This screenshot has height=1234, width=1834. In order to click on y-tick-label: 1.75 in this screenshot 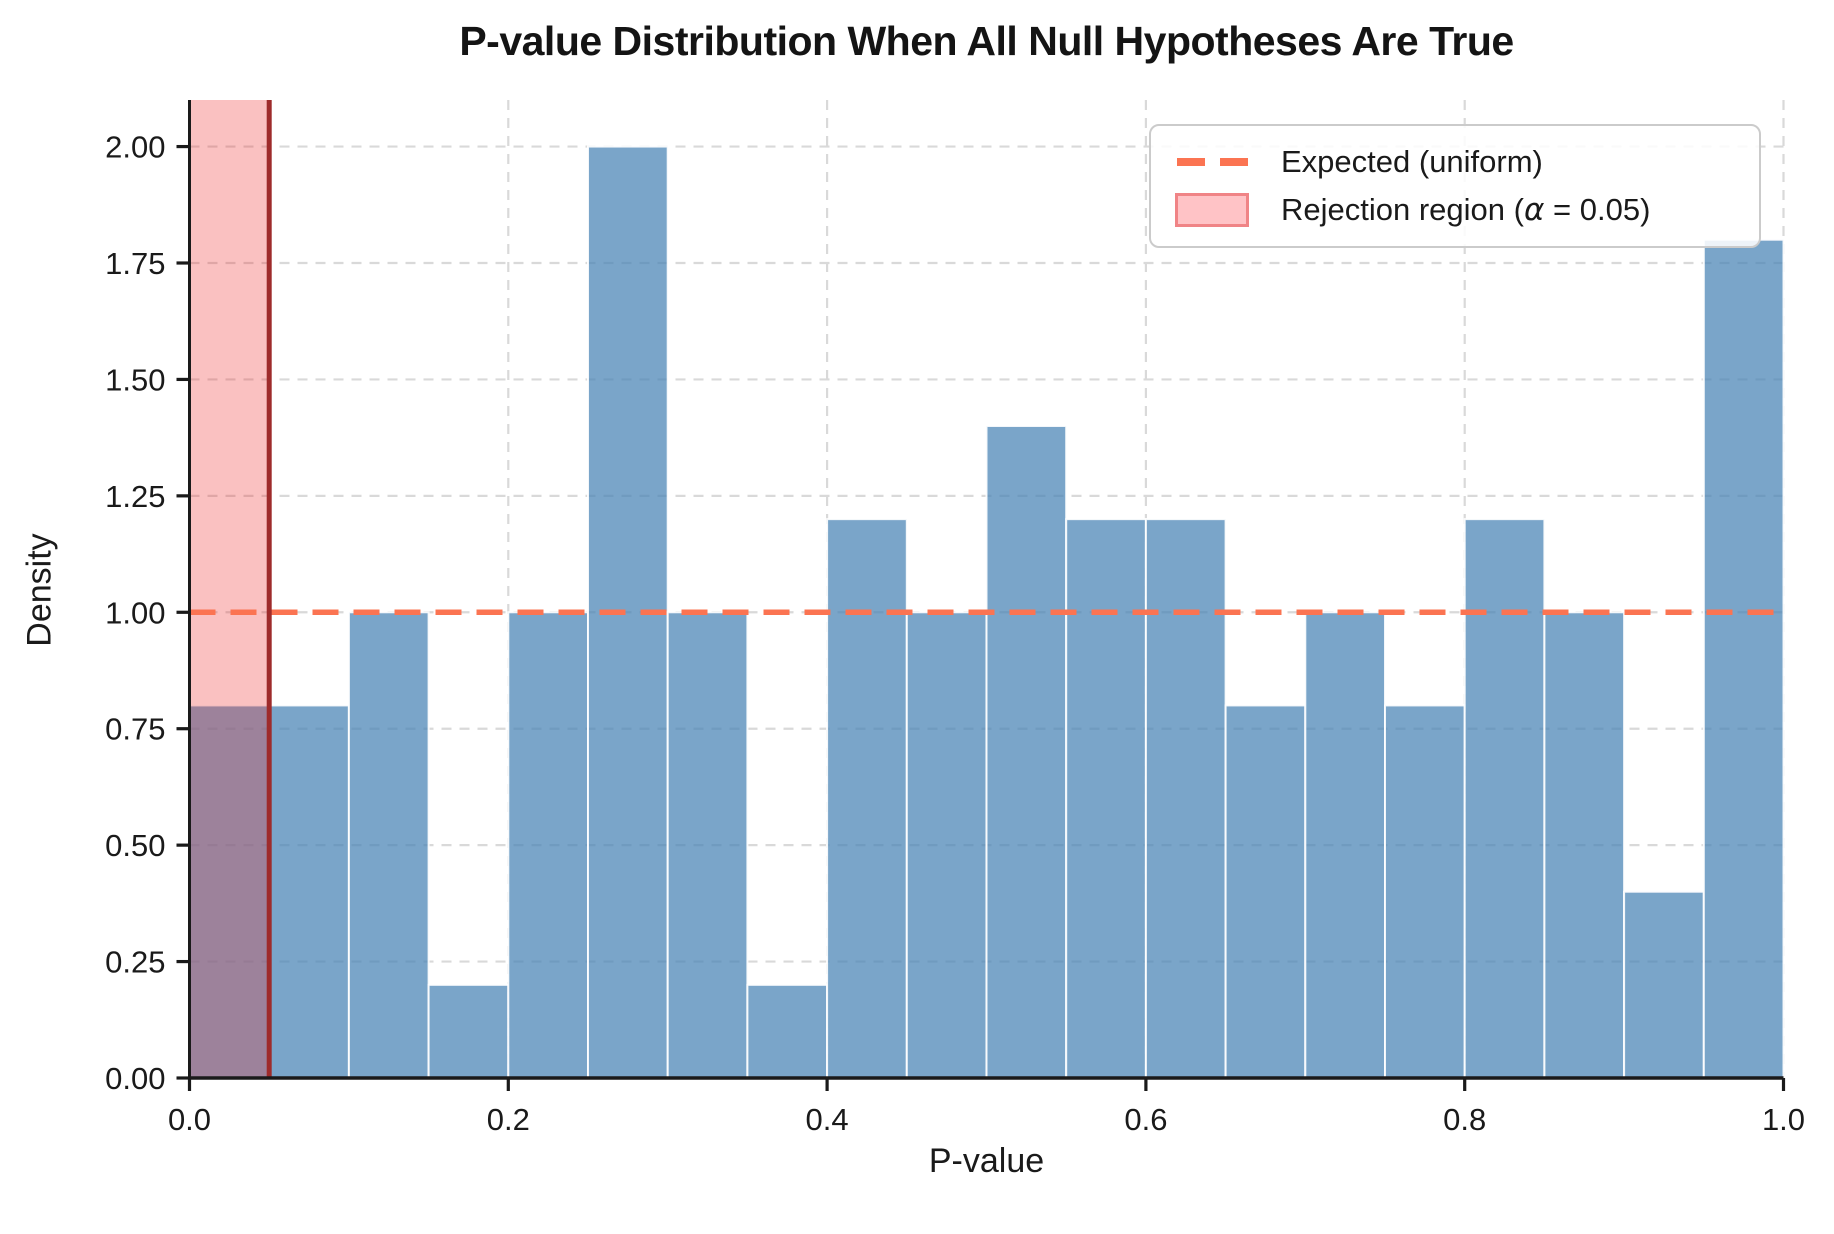, I will do `click(135, 263)`.